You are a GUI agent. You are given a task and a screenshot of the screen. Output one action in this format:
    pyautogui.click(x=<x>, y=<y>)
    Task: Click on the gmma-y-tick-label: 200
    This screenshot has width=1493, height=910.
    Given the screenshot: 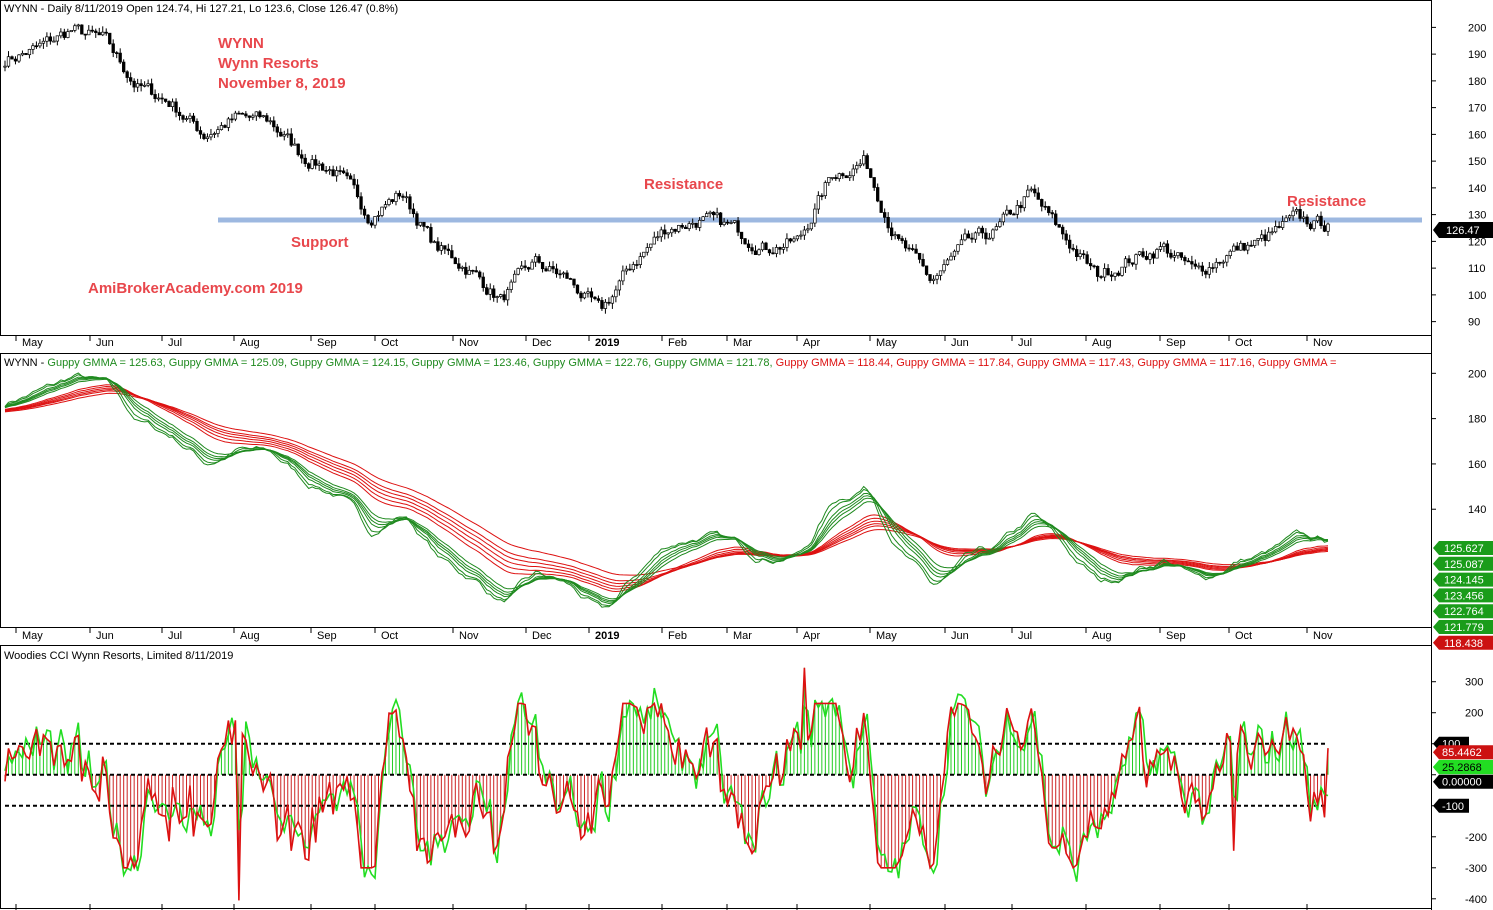 What is the action you would take?
    pyautogui.click(x=1477, y=374)
    